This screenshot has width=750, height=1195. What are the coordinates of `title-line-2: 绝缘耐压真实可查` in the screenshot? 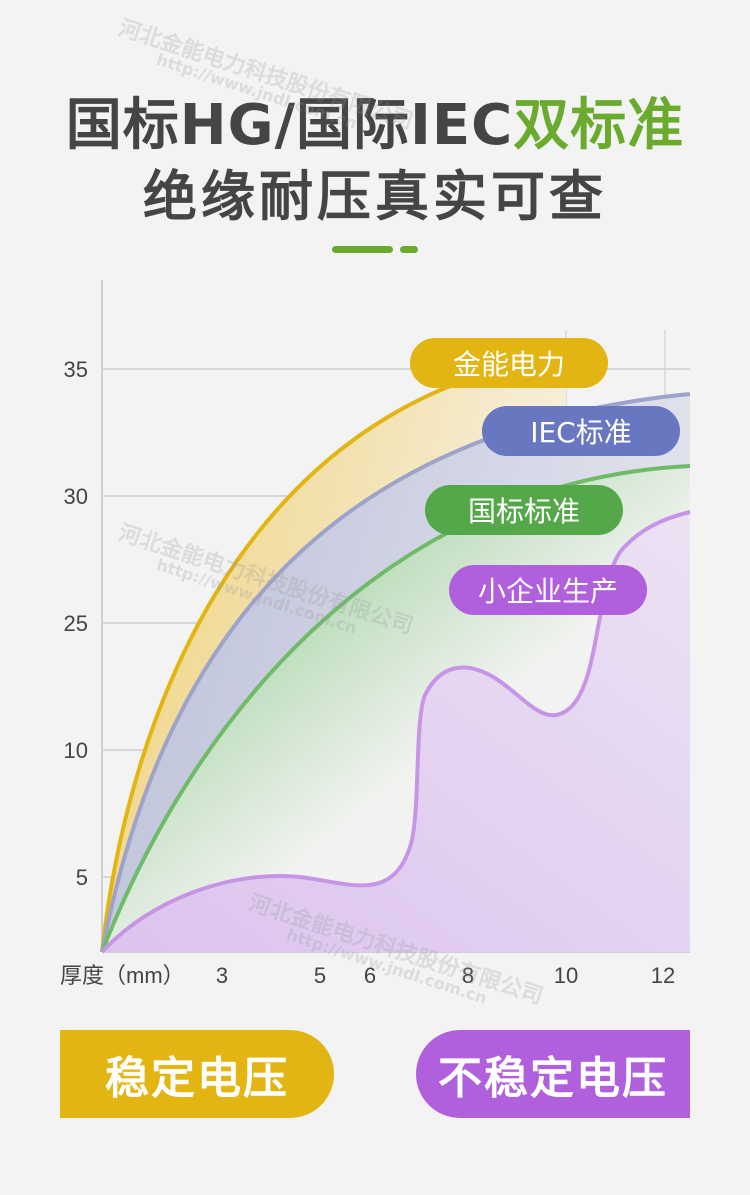 It's located at (375, 196).